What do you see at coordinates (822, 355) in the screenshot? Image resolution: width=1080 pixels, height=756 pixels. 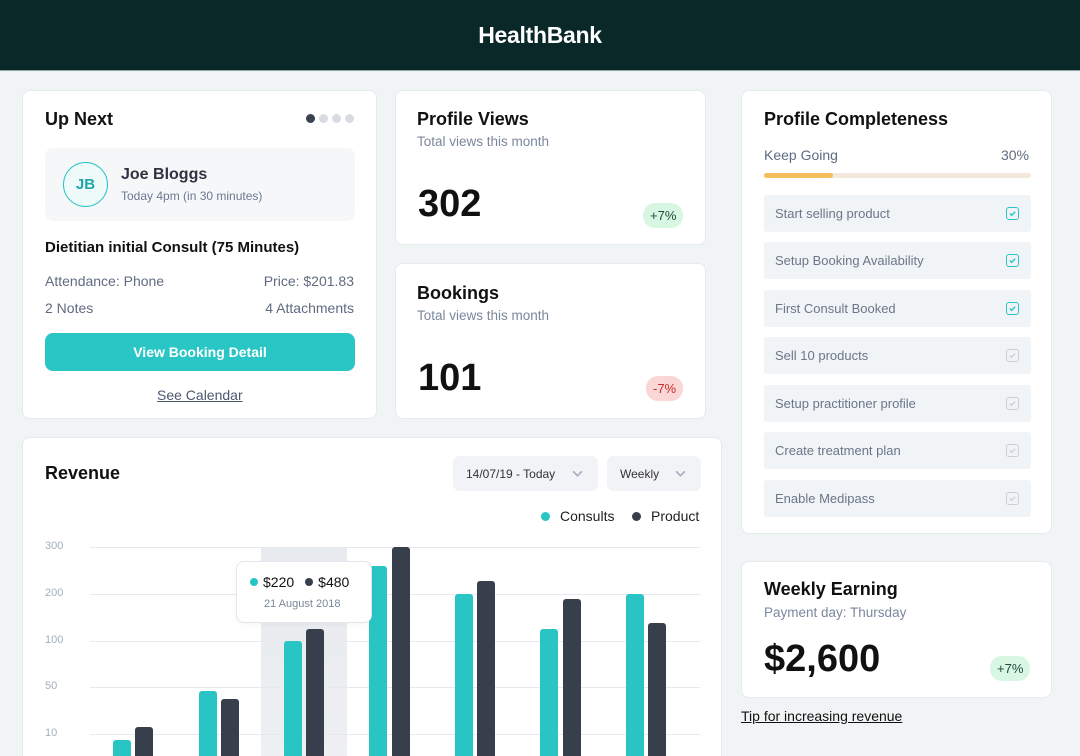 I see `task-label: Sell 10 products` at bounding box center [822, 355].